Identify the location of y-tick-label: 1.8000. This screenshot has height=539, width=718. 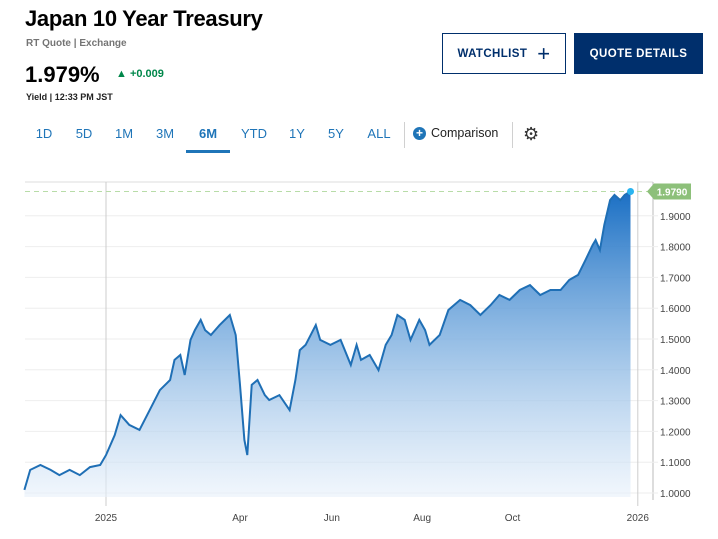
(675, 248).